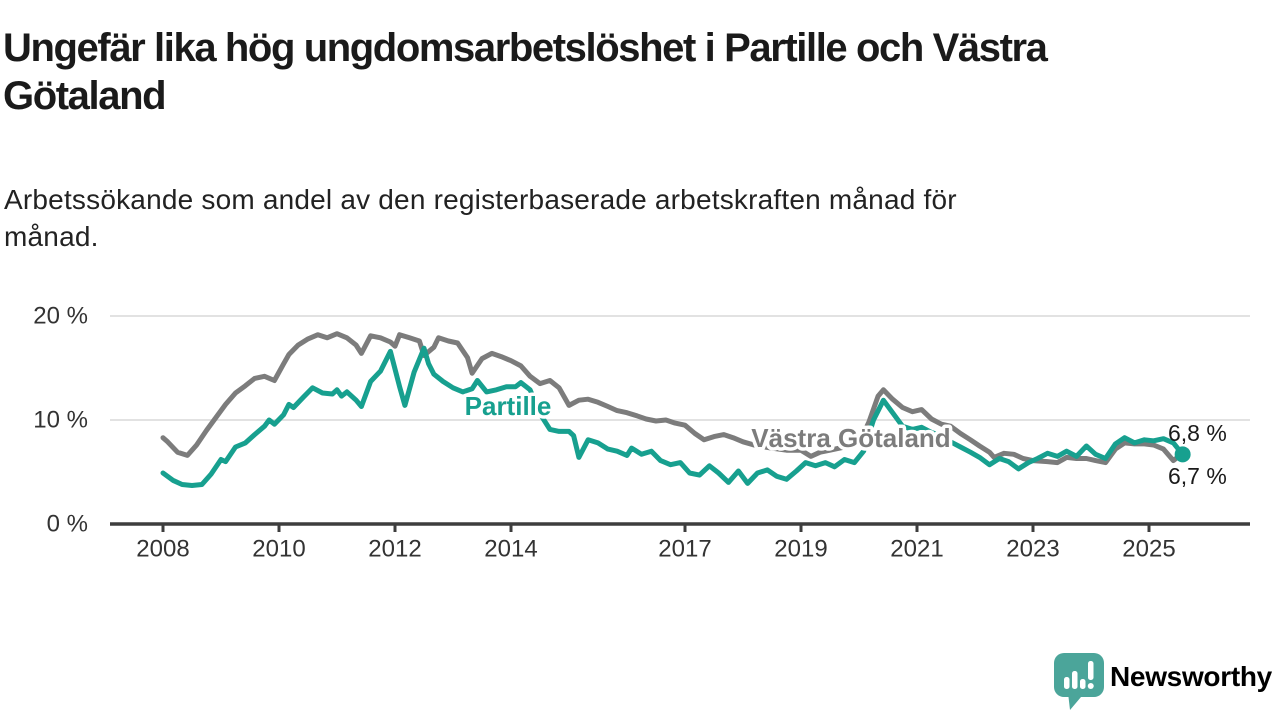 The image size is (1280, 720). What do you see at coordinates (800, 549) in the screenshot?
I see `x-axis-label-2019: 2019` at bounding box center [800, 549].